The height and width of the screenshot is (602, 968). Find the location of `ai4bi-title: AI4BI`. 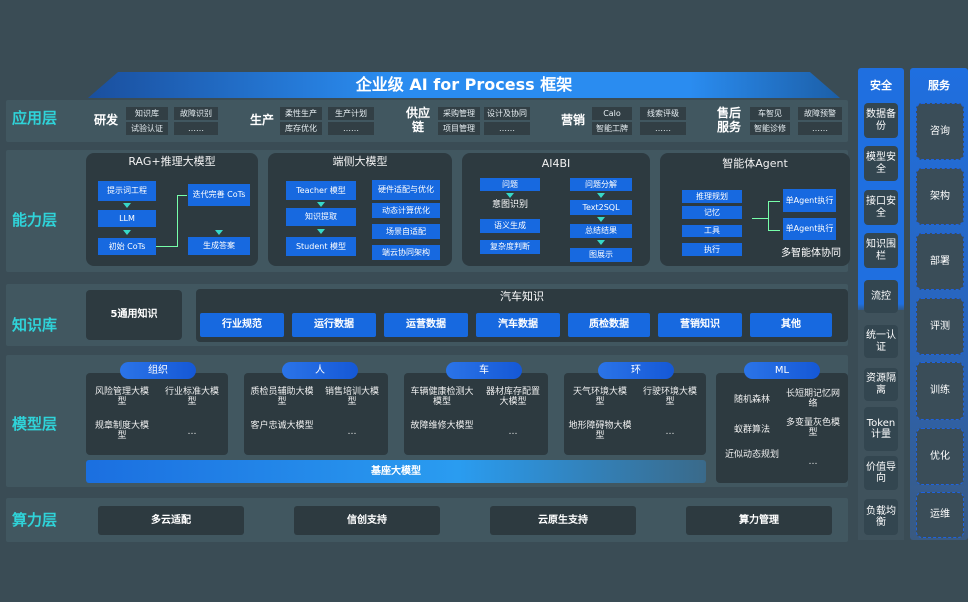

ai4bi-title: AI4BI is located at coordinates (556, 163).